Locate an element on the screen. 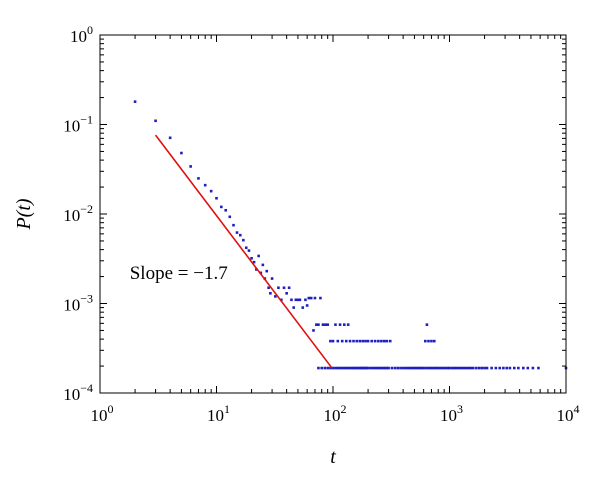  y-tick-labels: 10⁰ 10⁻¹ 10⁻² 10⁻³ 10⁻⁴ is located at coordinates (78, 213).